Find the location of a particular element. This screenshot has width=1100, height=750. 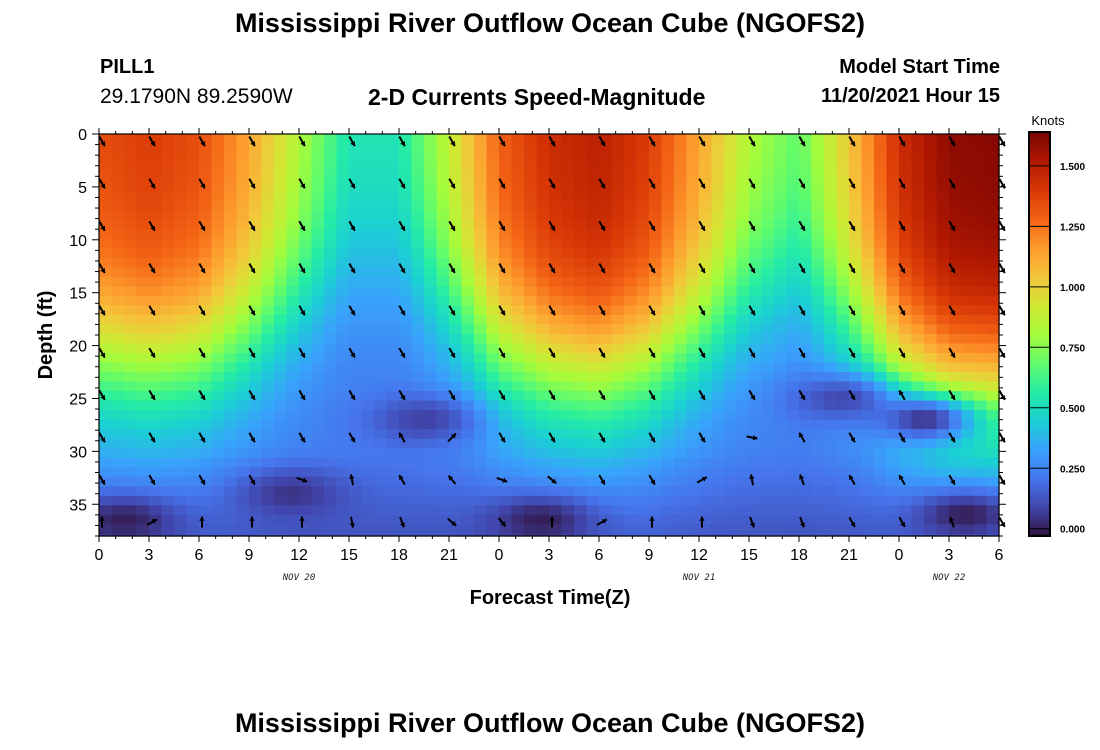

arrow-head is located at coordinates (152, 144).